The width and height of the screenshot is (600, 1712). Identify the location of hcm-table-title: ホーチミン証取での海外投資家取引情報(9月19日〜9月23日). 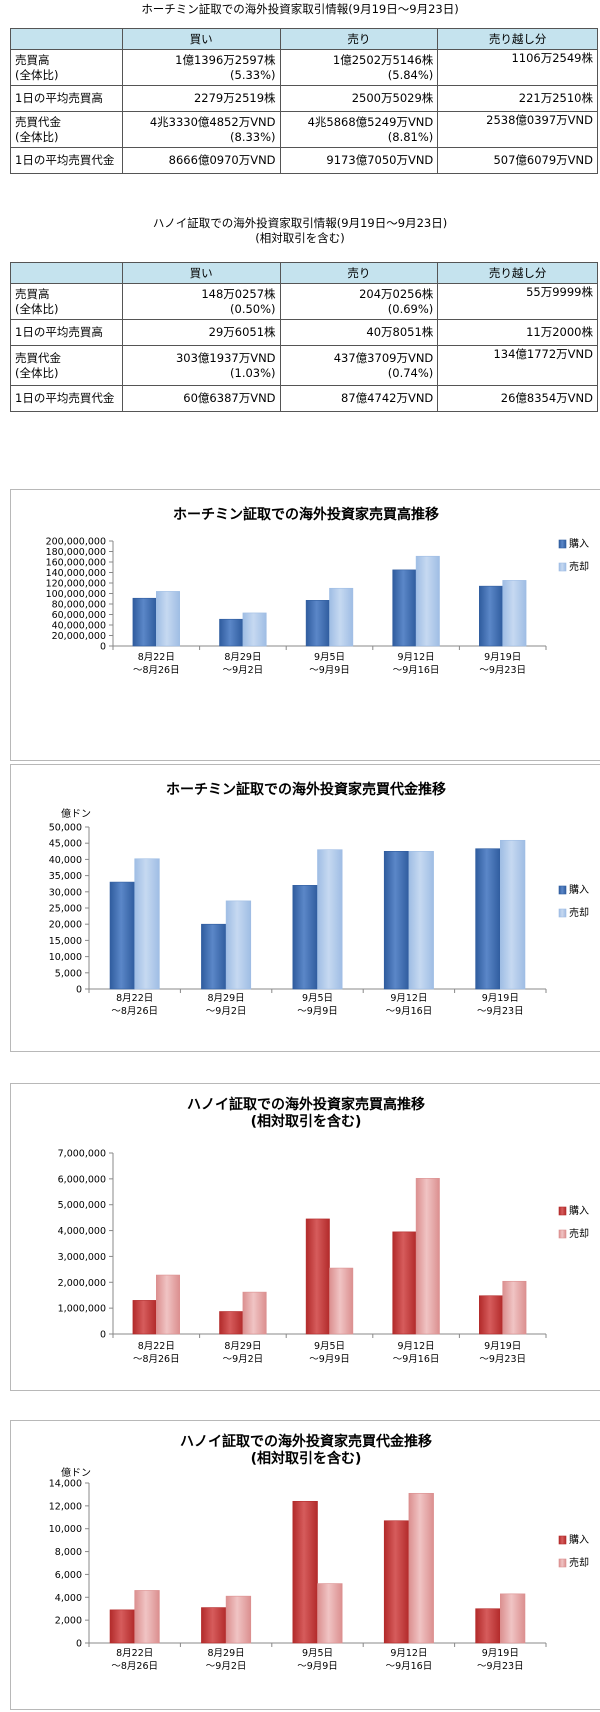
(300, 9).